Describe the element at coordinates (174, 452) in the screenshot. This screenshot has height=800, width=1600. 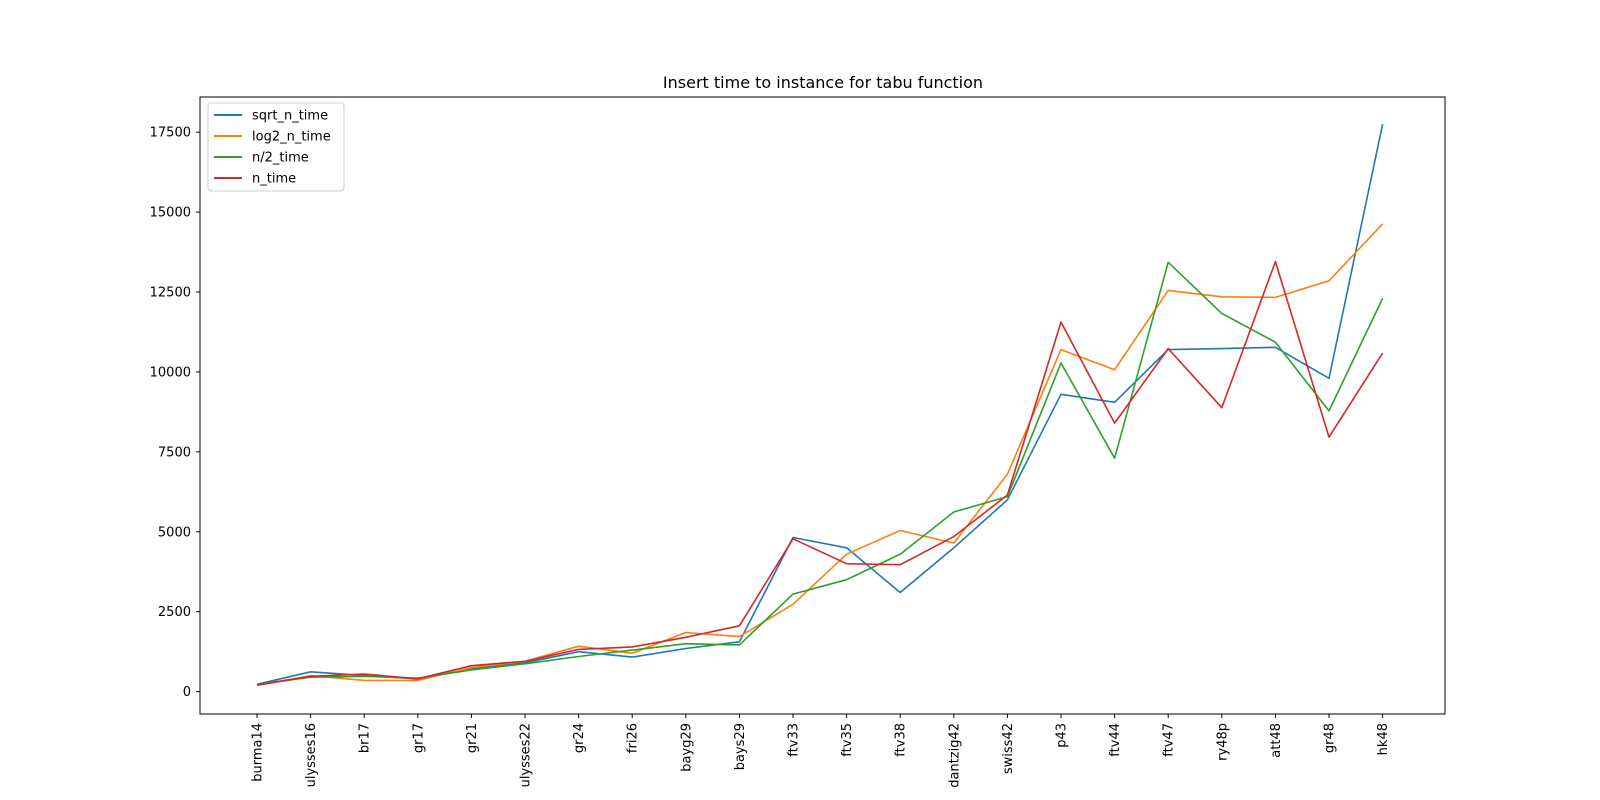
I see `y-tick-label: 7500` at that location.